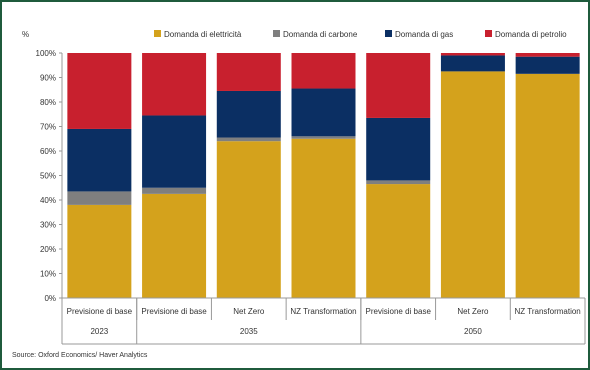 This screenshot has width=590, height=370. I want to click on y-tick-label: 30%, so click(48, 225).